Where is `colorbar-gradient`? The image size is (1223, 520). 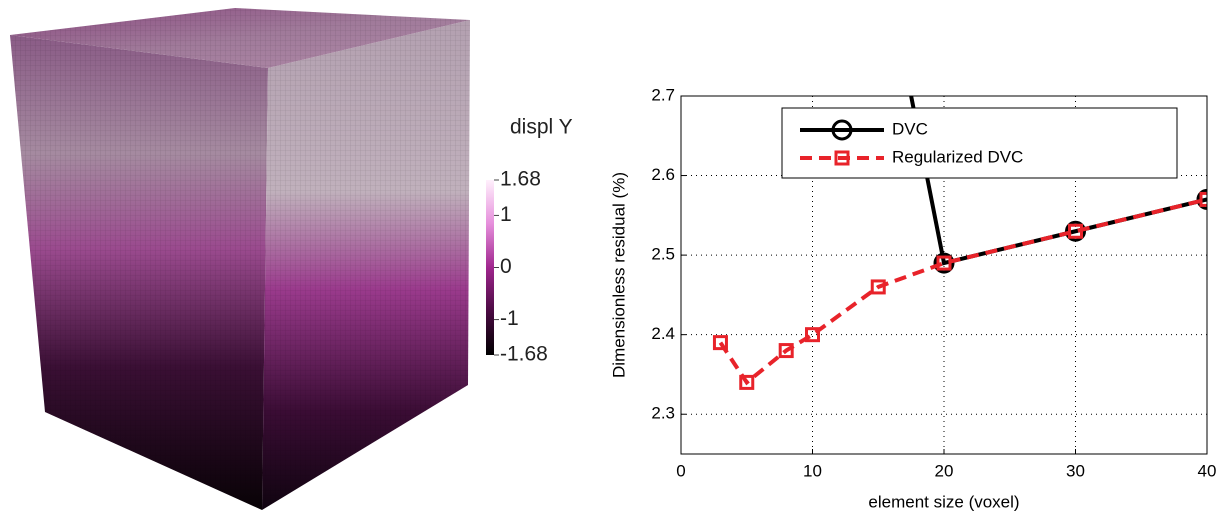
colorbar-gradient is located at coordinates (490, 267).